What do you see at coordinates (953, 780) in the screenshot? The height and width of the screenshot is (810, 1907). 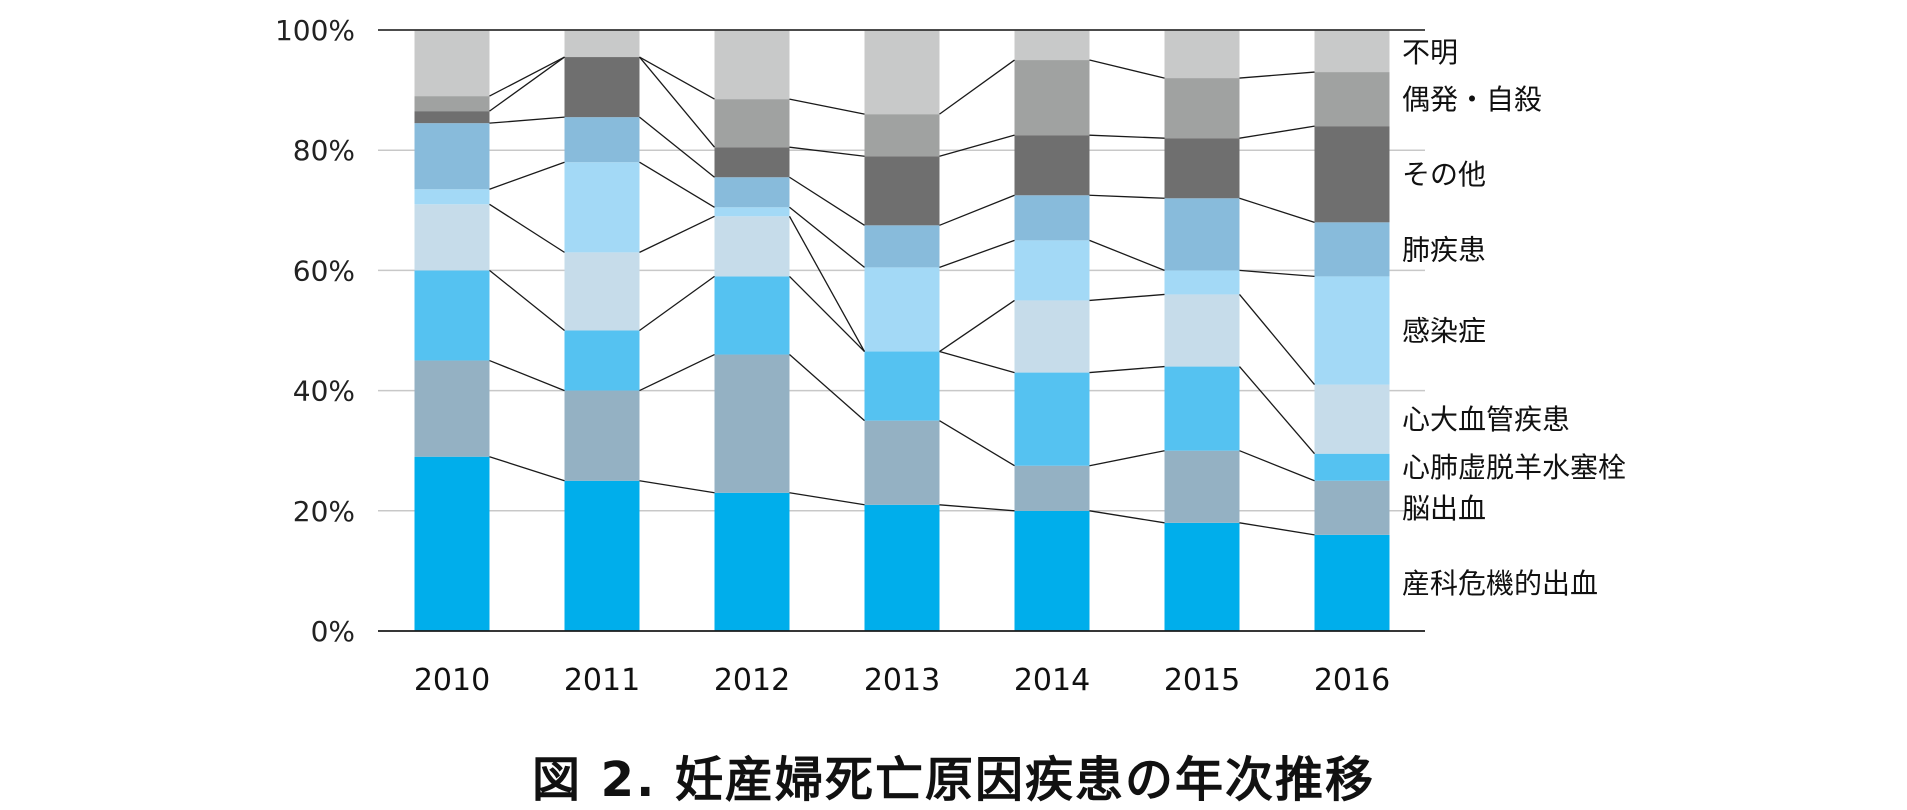 I see `figure-caption: 図 2. 妊産婦死亡原因疾患の年次推移` at bounding box center [953, 780].